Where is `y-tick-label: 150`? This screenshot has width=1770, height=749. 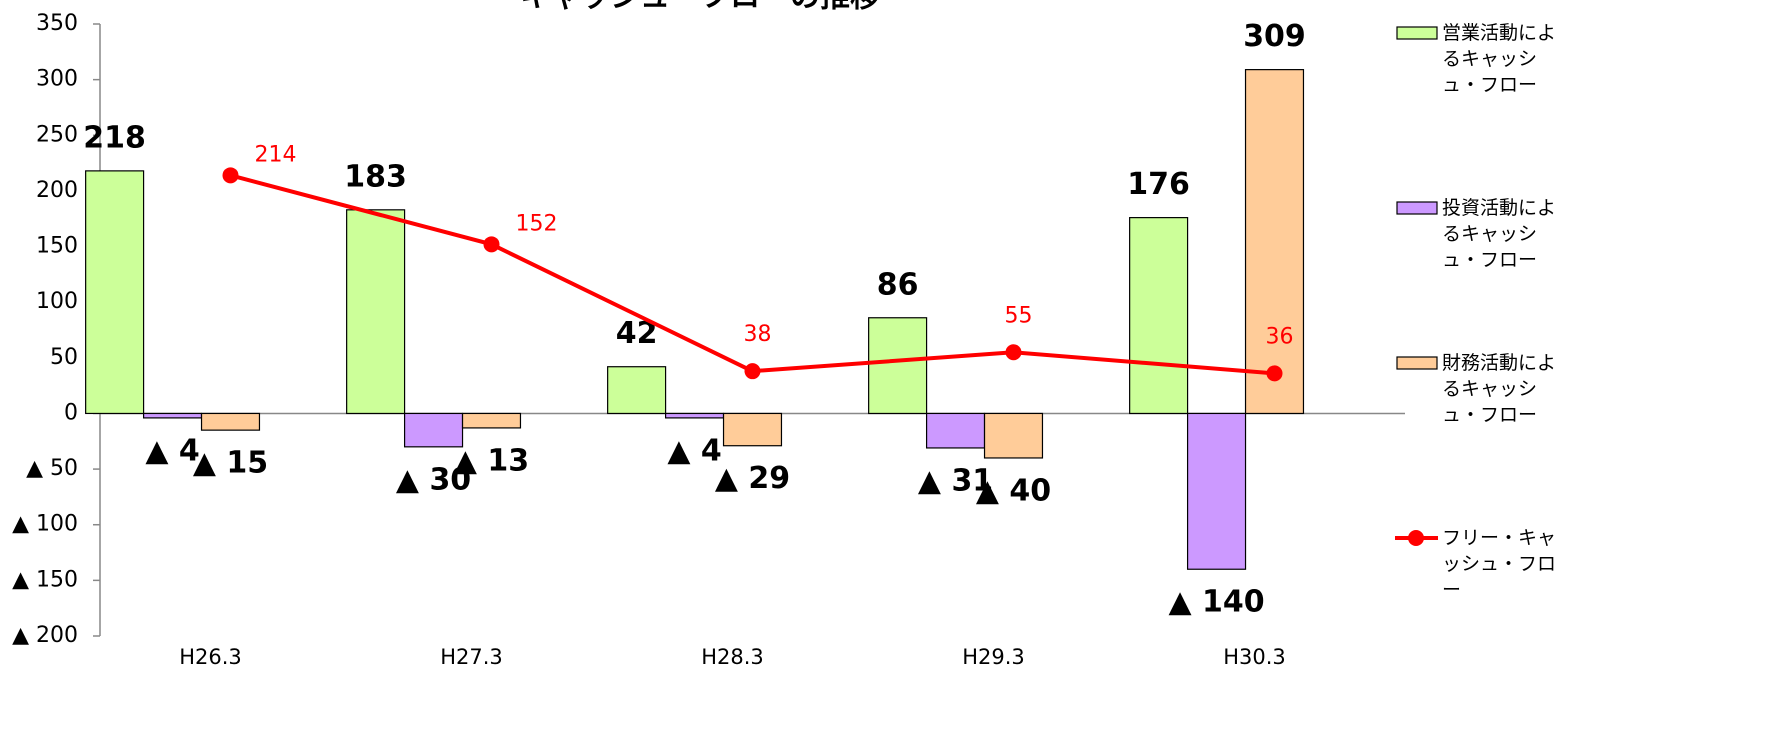 y-tick-label: 150 is located at coordinates (57, 246).